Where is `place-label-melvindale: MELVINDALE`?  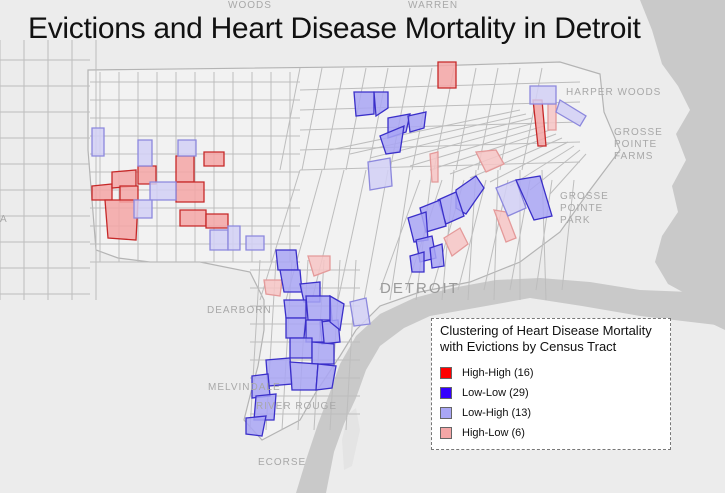
place-label-melvindale: MELVINDALE is located at coordinates (244, 387).